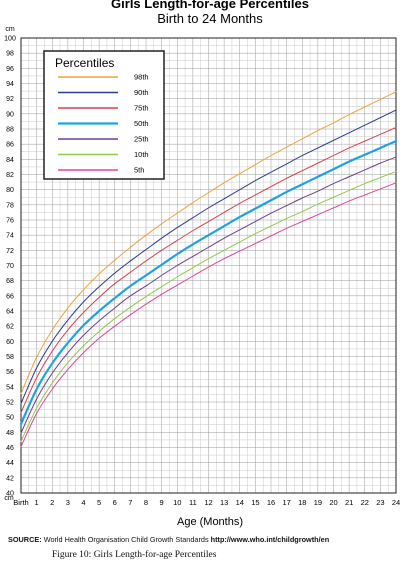  I want to click on chart-subtitle: Birth to 24 Months, so click(210, 18).